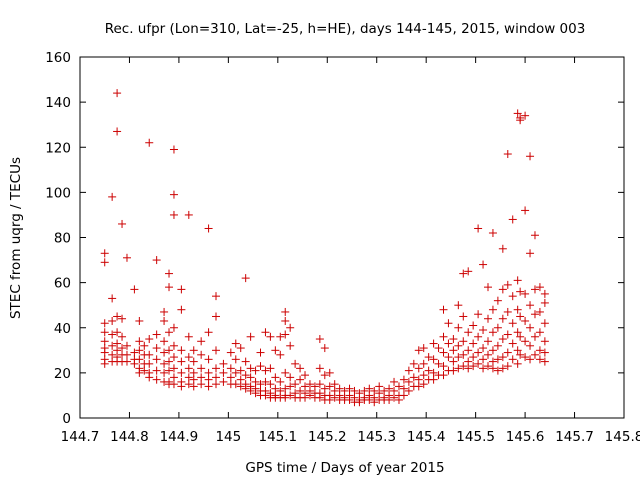  Describe the element at coordinates (525, 437) in the screenshot. I see `x-tick-label: 145.6` at that location.